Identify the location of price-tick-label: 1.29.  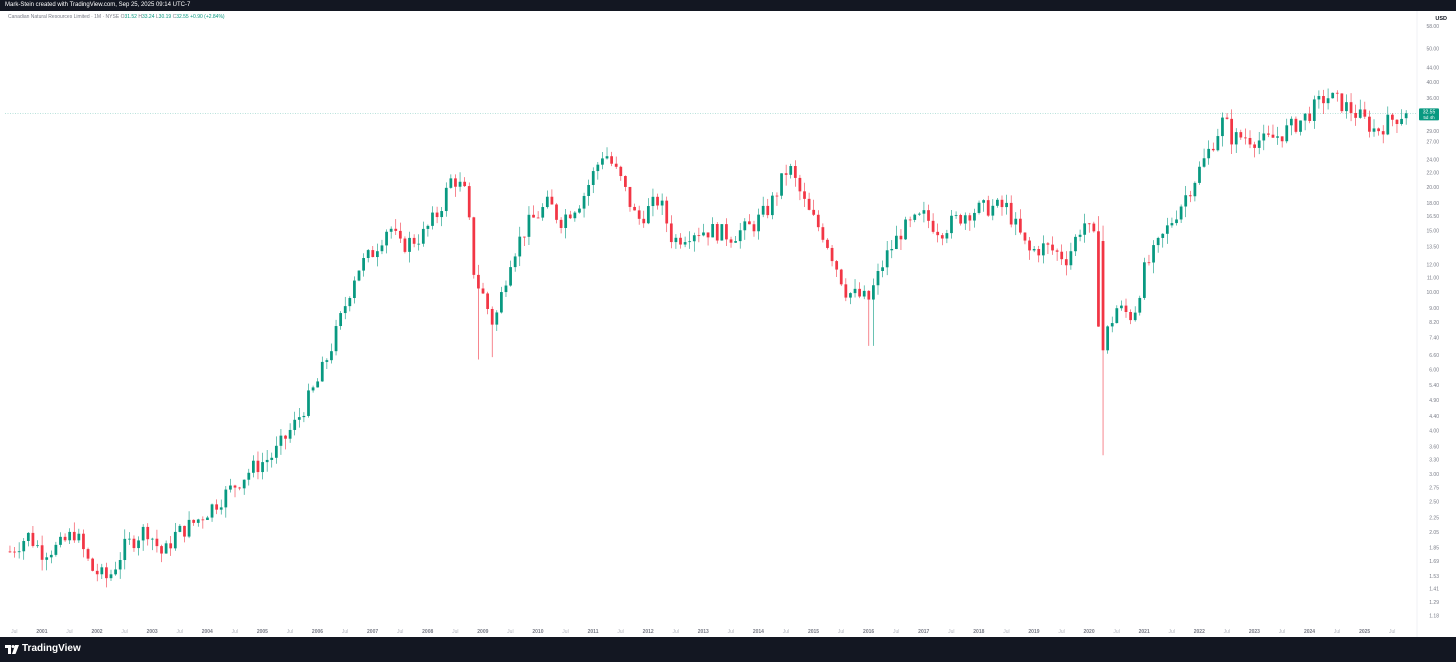
(1434, 603).